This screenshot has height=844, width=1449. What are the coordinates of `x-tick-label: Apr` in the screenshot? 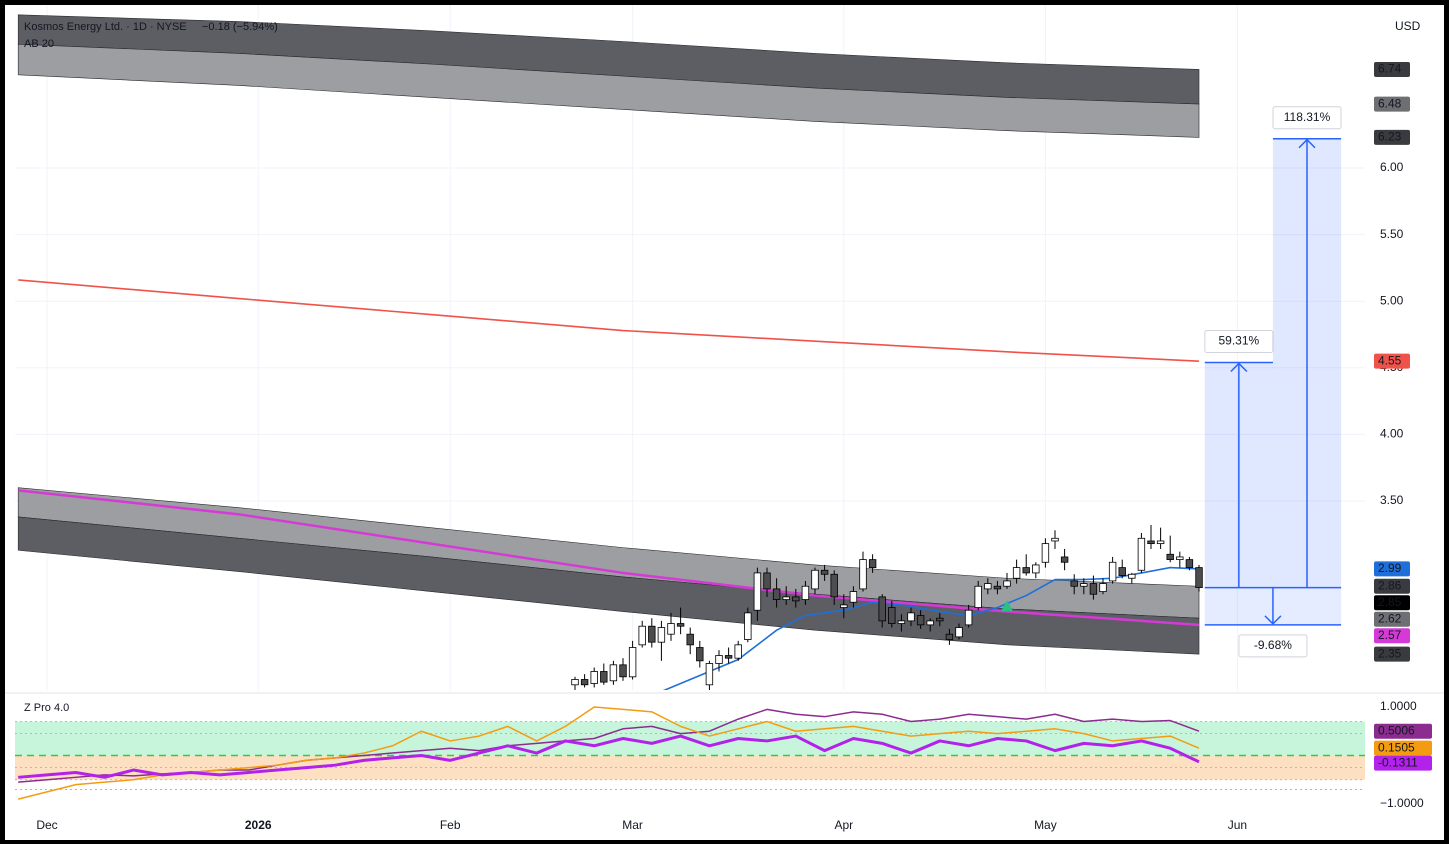 It's located at (843, 825).